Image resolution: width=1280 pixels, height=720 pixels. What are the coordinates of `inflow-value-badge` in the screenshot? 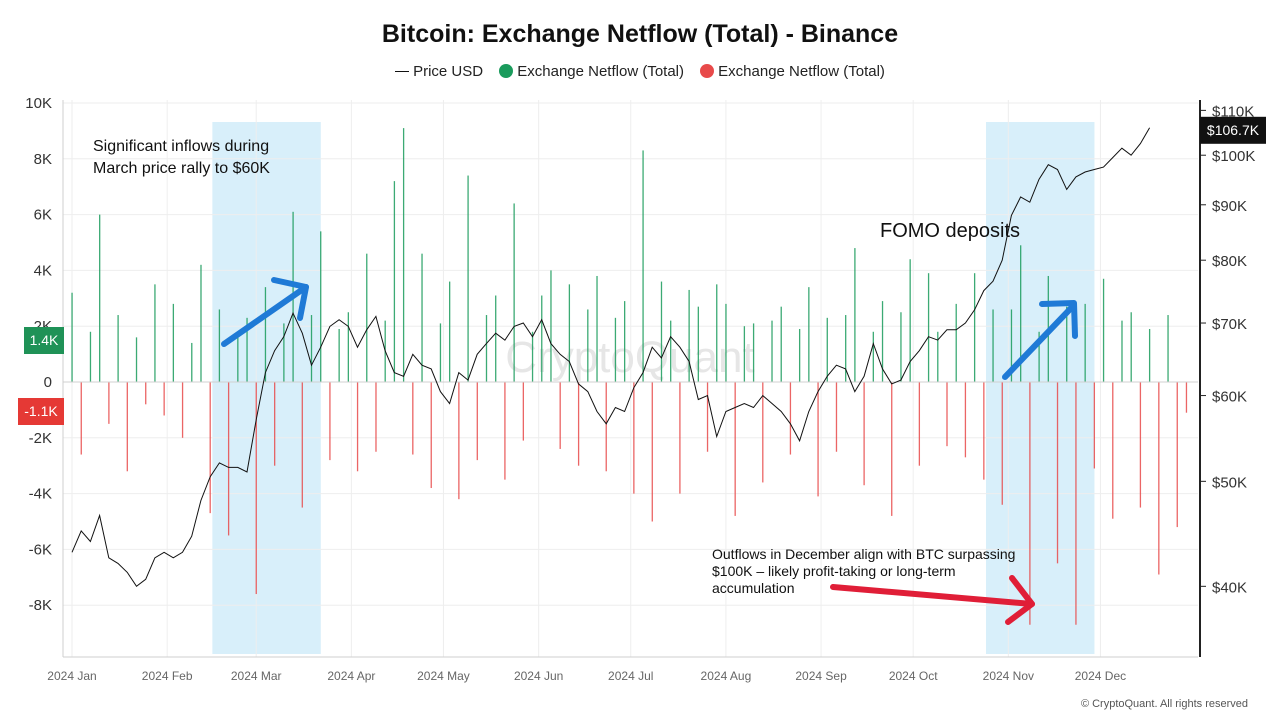 It's located at (44, 340).